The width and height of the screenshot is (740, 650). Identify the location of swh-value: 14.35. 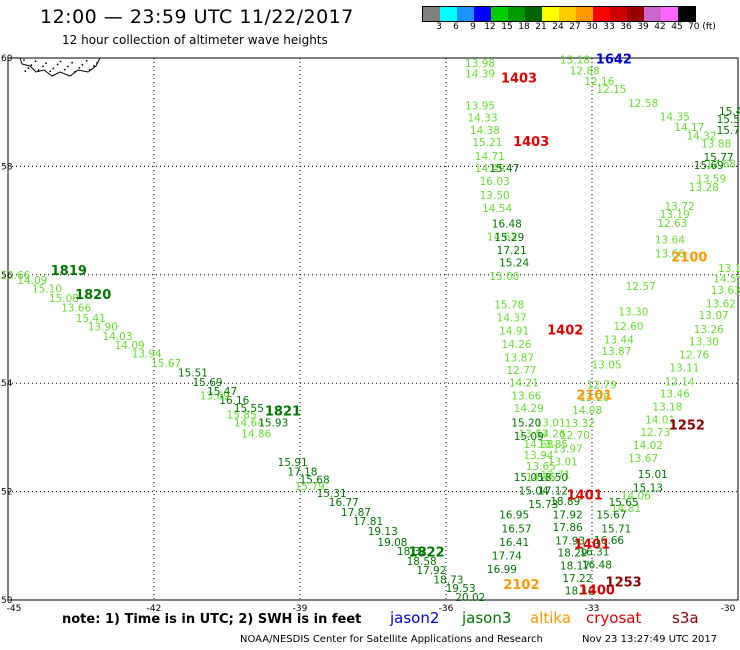
(675, 117).